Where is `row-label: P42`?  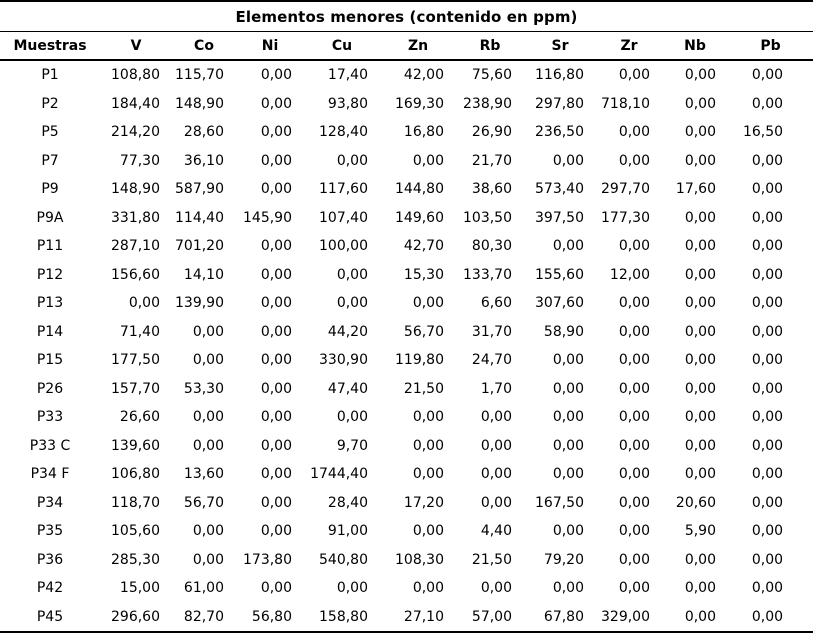
row-label: P42 is located at coordinates (50, 588).